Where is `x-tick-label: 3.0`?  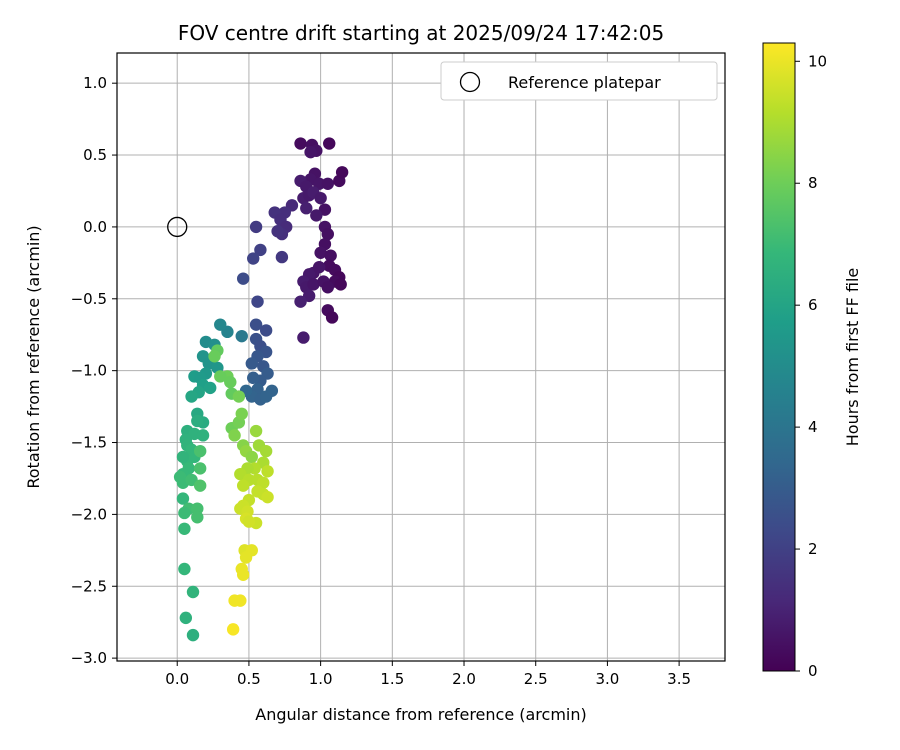
x-tick-label: 3.0 is located at coordinates (607, 679).